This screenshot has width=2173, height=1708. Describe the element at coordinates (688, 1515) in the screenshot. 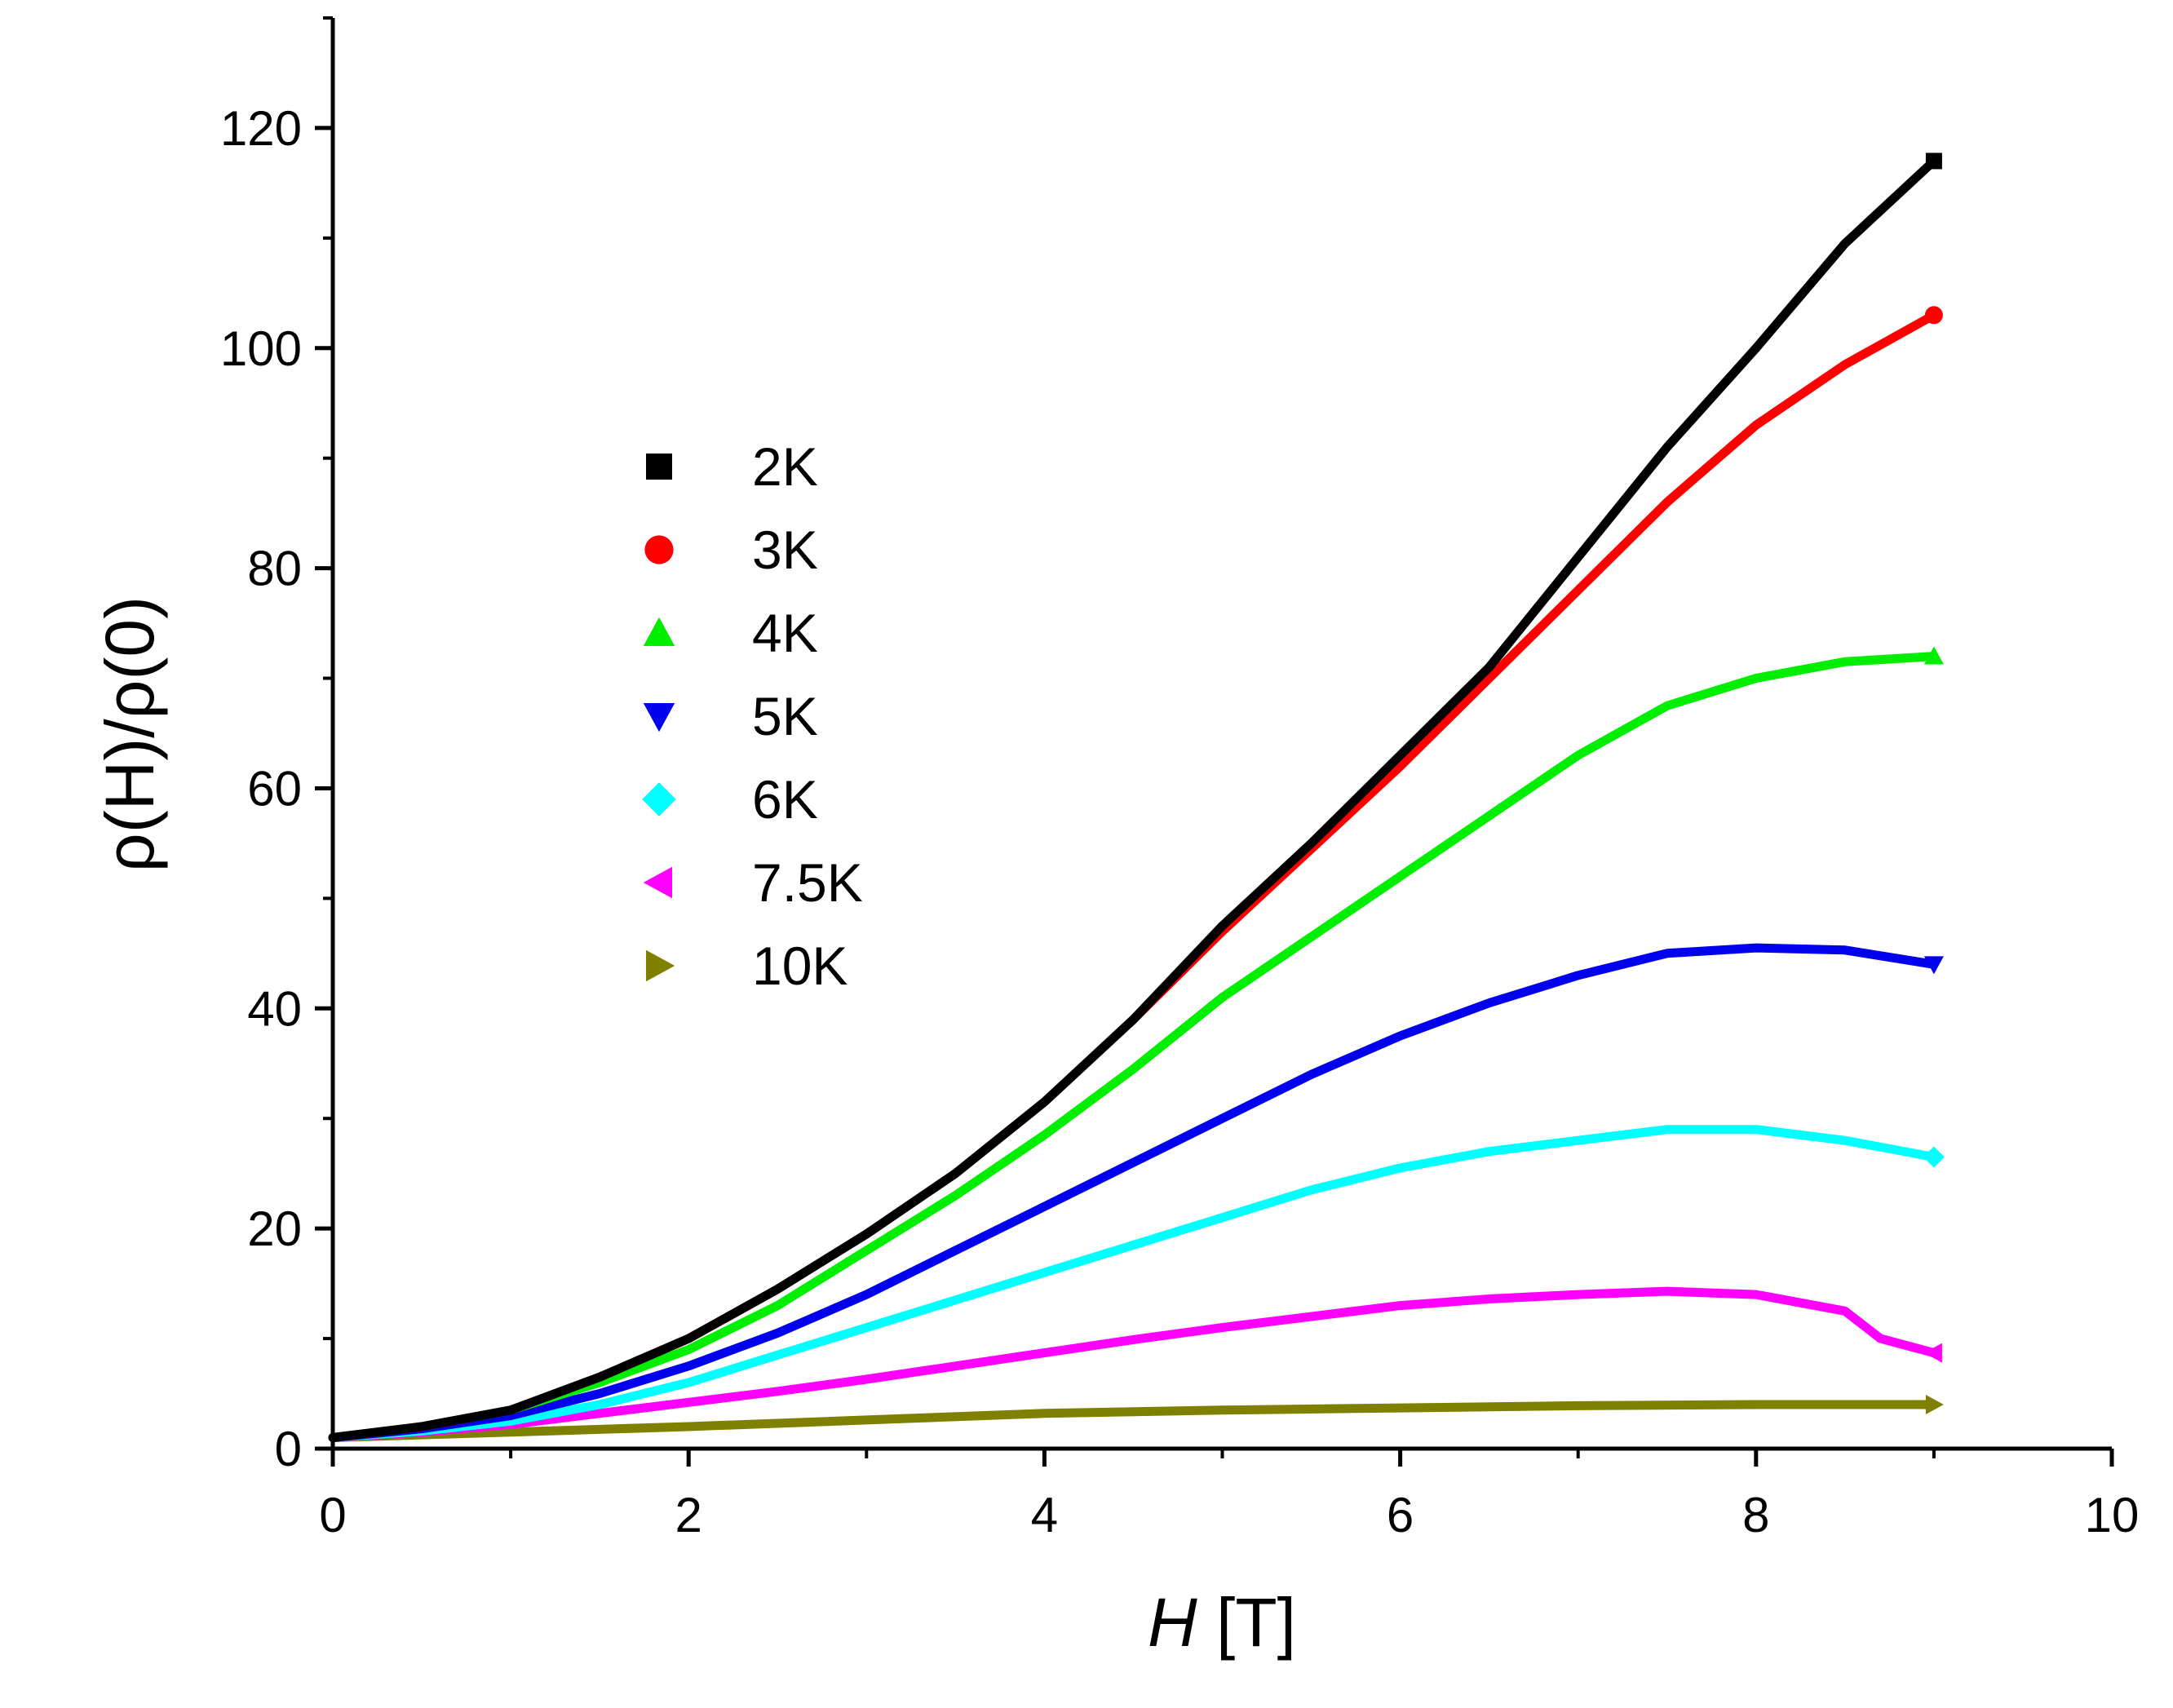

I see `x-tick-label: 2` at that location.